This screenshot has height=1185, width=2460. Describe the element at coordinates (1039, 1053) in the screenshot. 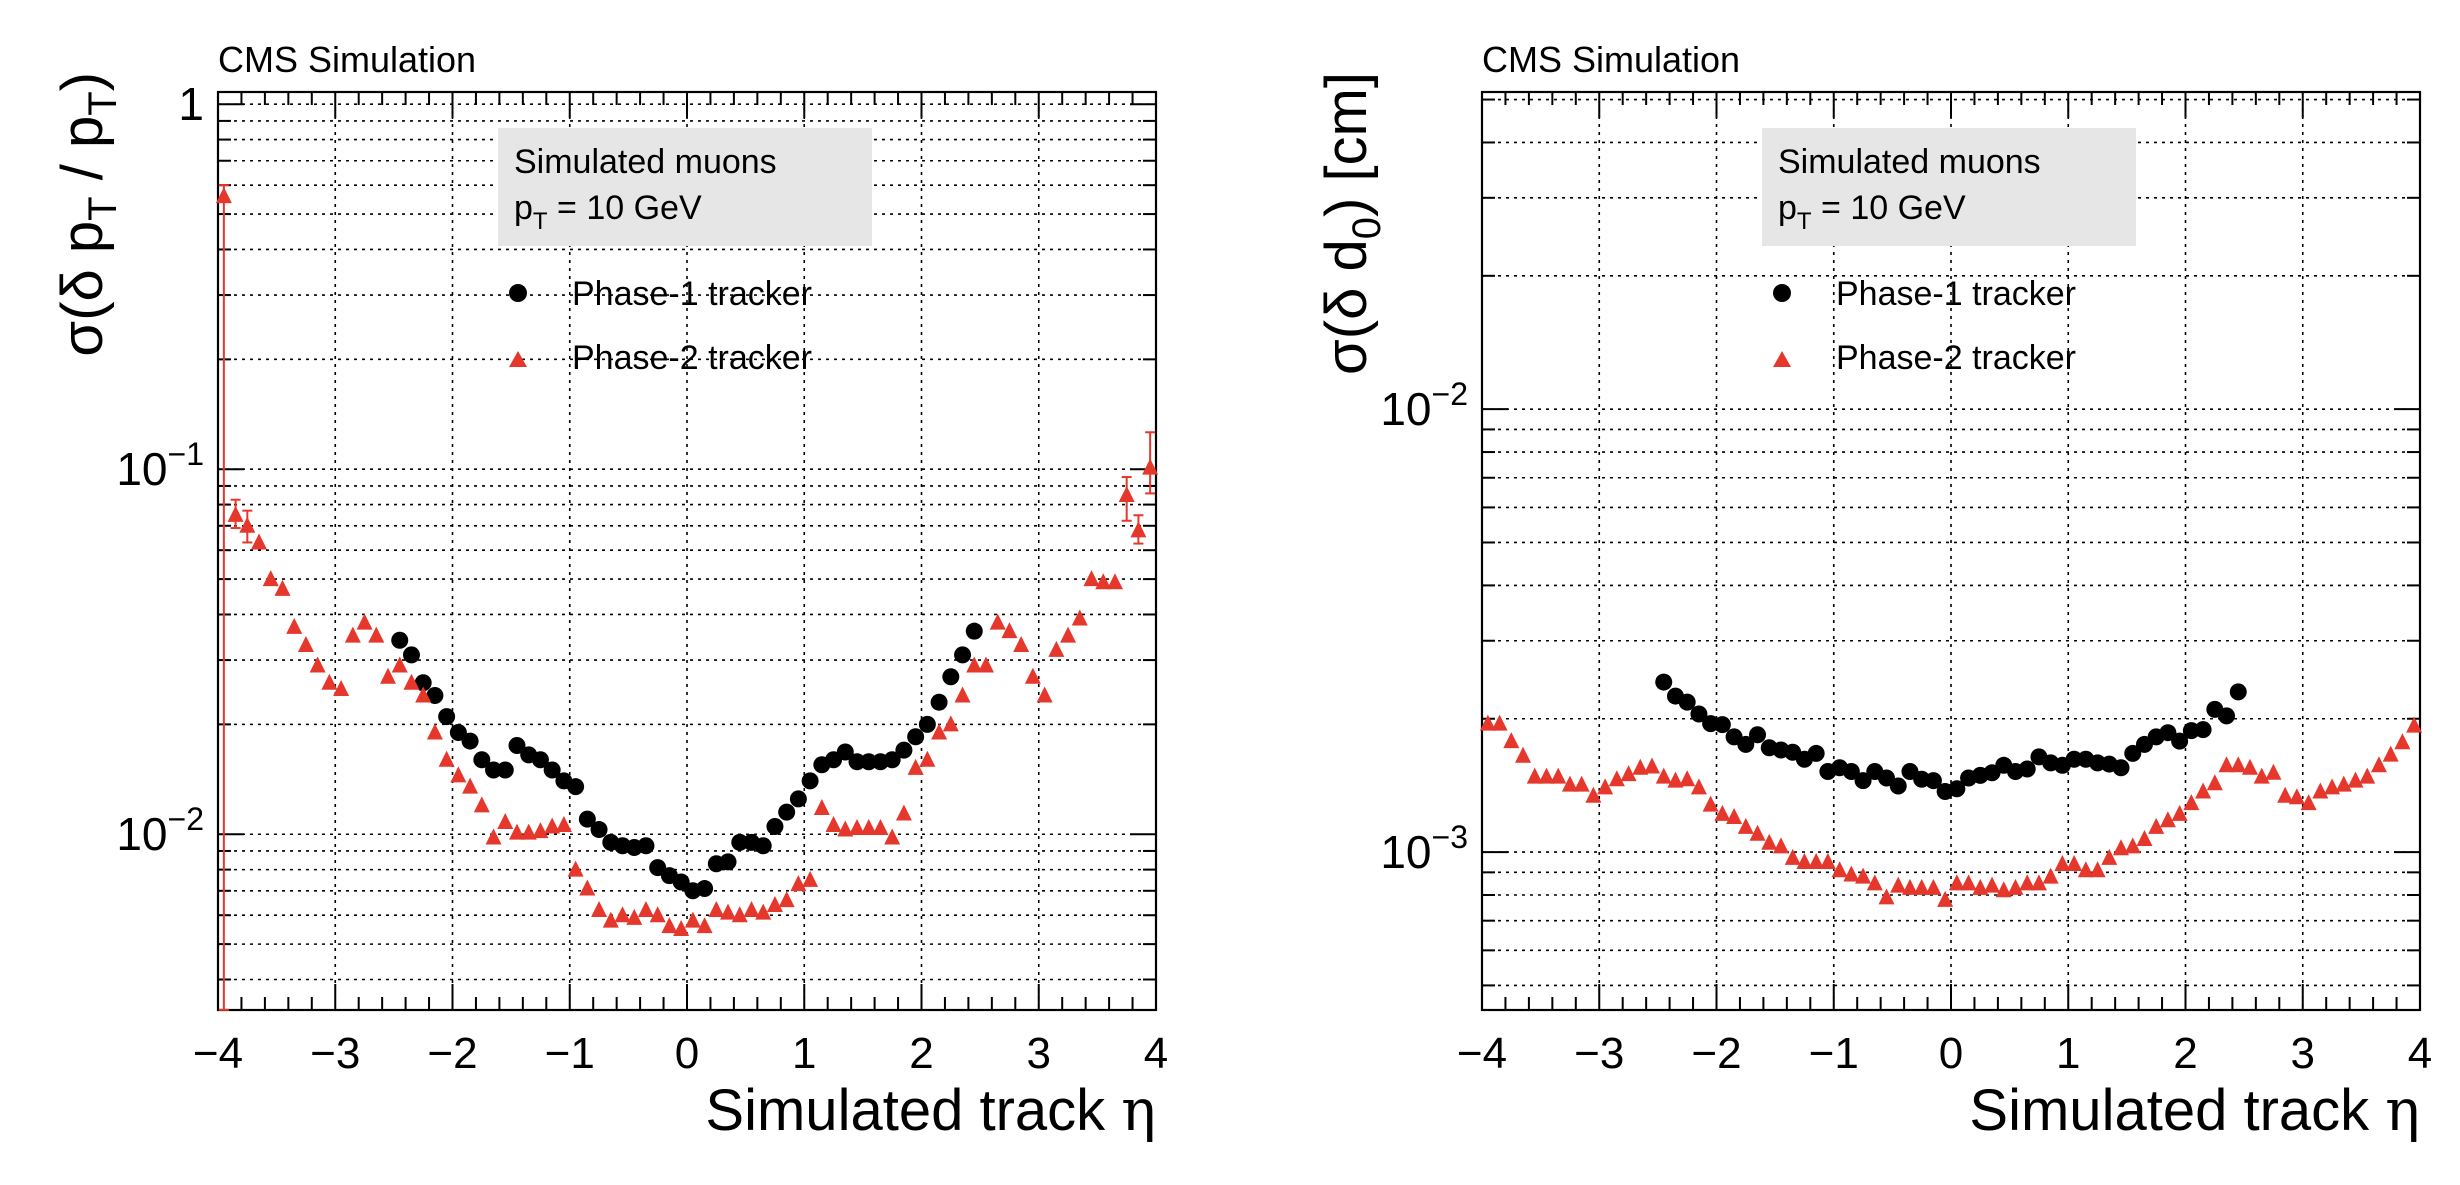

I see `x-tick-label: 3` at that location.